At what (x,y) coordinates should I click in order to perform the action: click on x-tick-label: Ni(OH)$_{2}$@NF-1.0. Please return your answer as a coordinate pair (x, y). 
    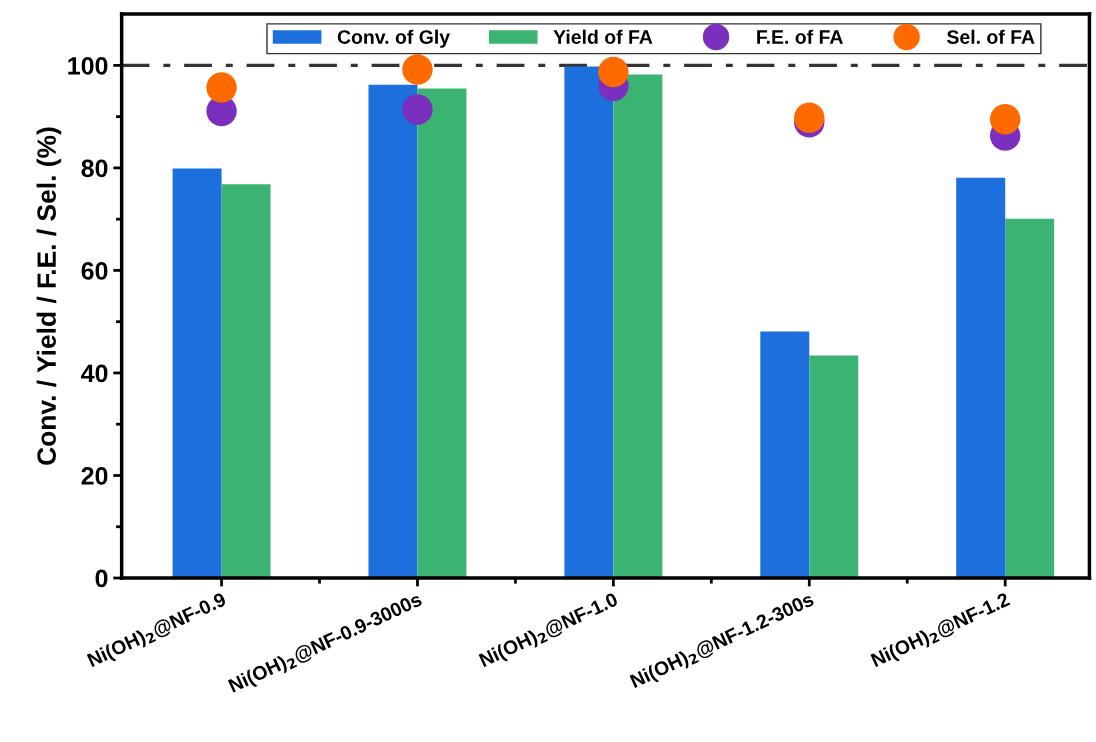
    Looking at the image, I should click on (549, 631).